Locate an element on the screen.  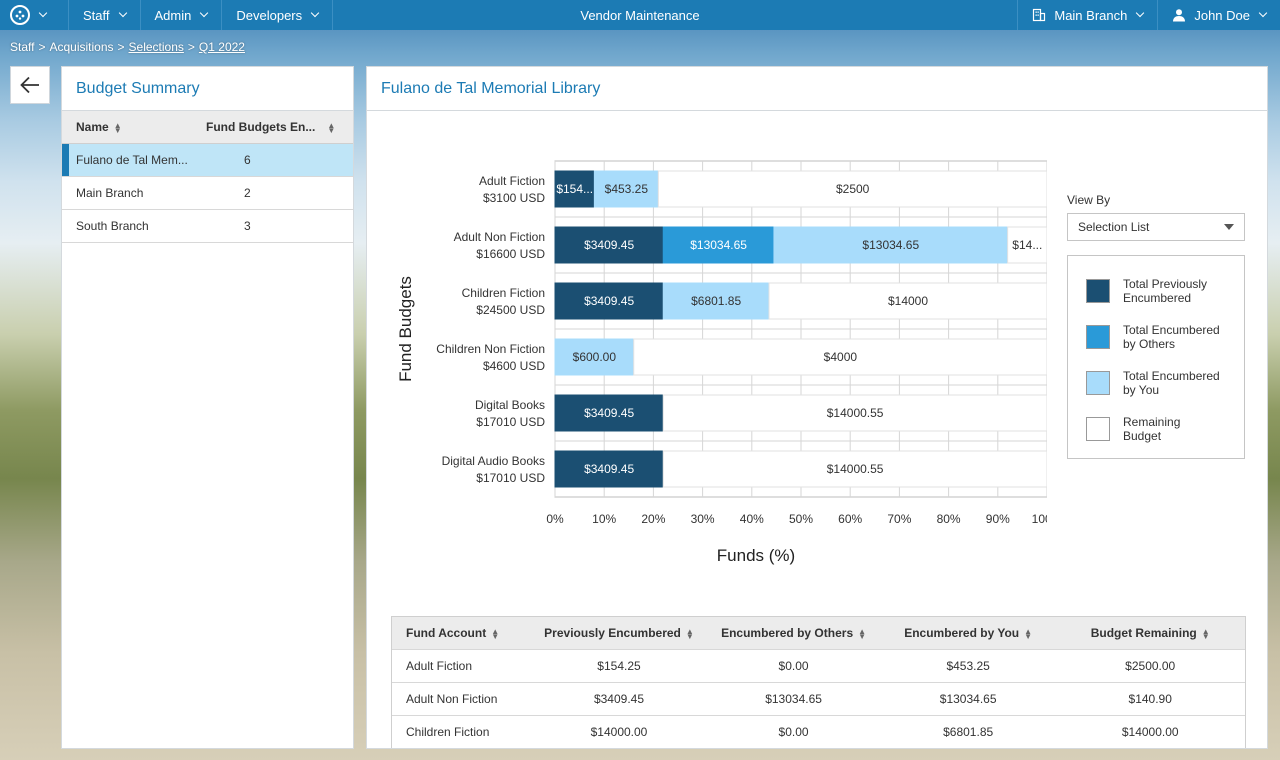
column-budget-remaining: Budget Remaining ▲ ▼ is located at coordinates (1150, 633).